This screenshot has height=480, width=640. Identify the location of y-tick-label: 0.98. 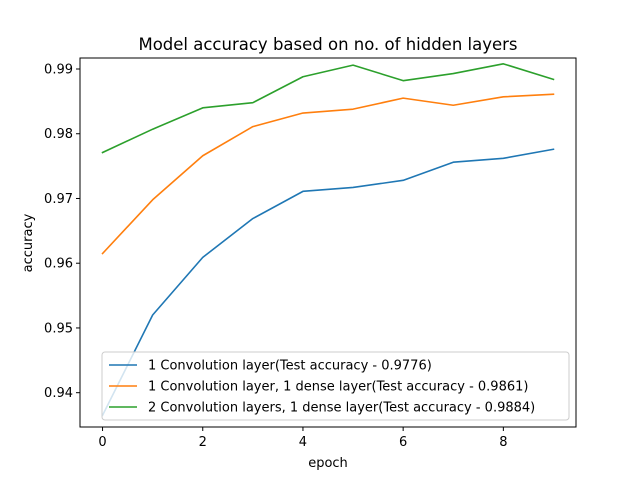
(58, 134).